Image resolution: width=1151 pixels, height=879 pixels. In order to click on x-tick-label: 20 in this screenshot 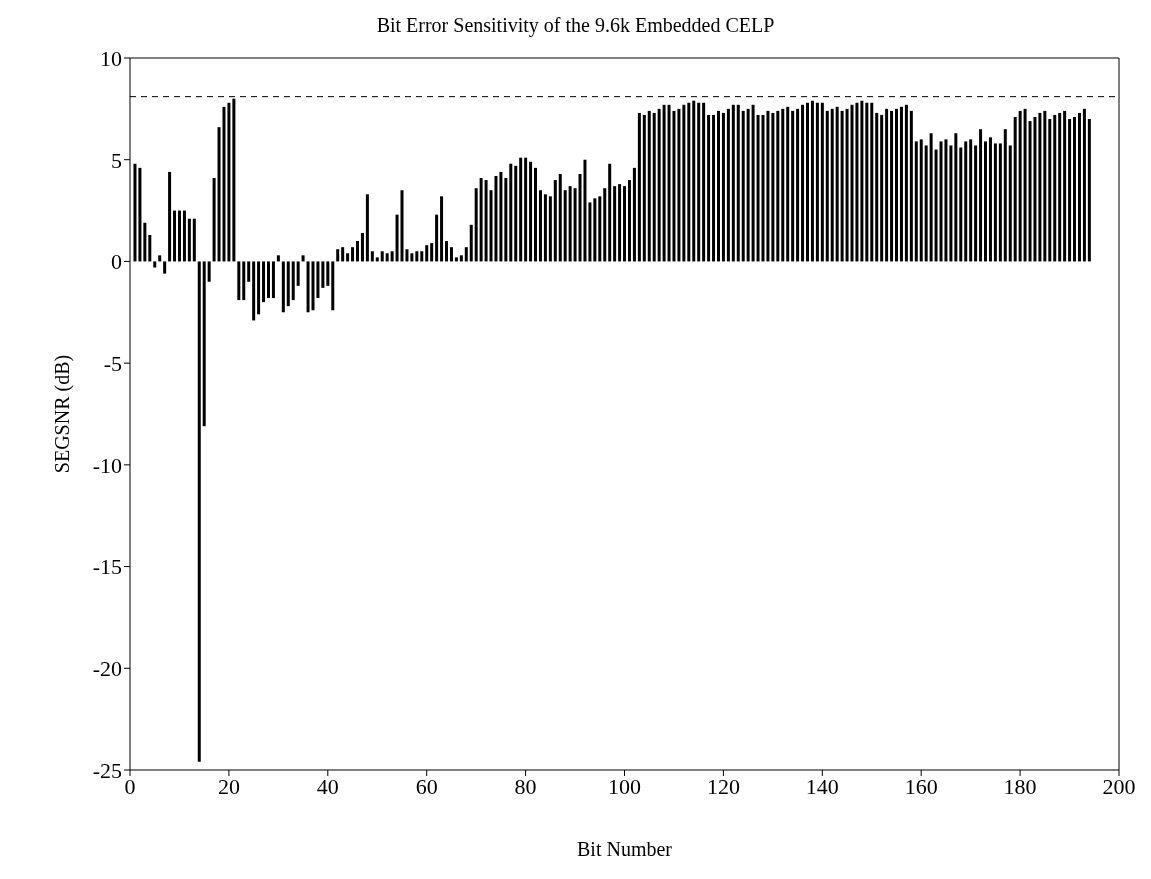, I will do `click(228, 786)`.